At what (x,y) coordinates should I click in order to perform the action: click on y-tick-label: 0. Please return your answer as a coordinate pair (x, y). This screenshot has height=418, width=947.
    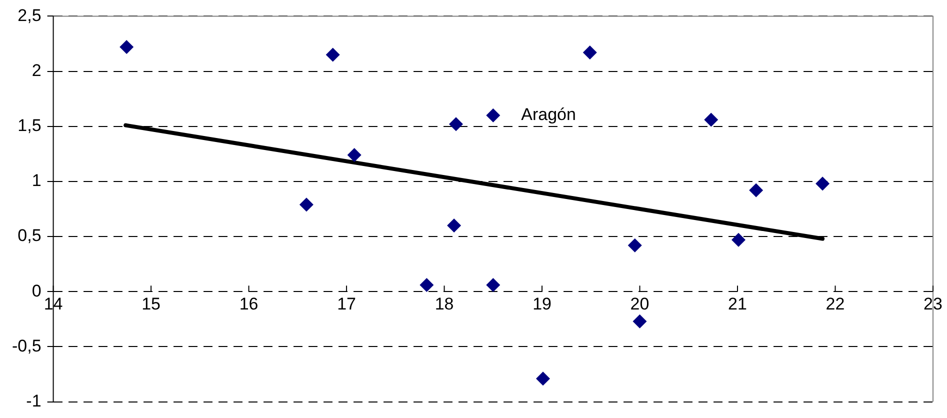
    Looking at the image, I should click on (37, 290).